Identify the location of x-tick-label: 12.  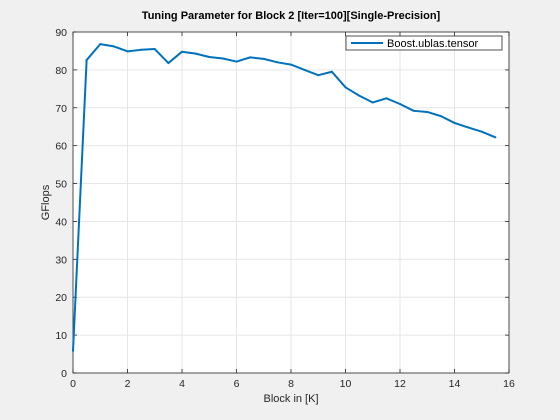
(400, 384).